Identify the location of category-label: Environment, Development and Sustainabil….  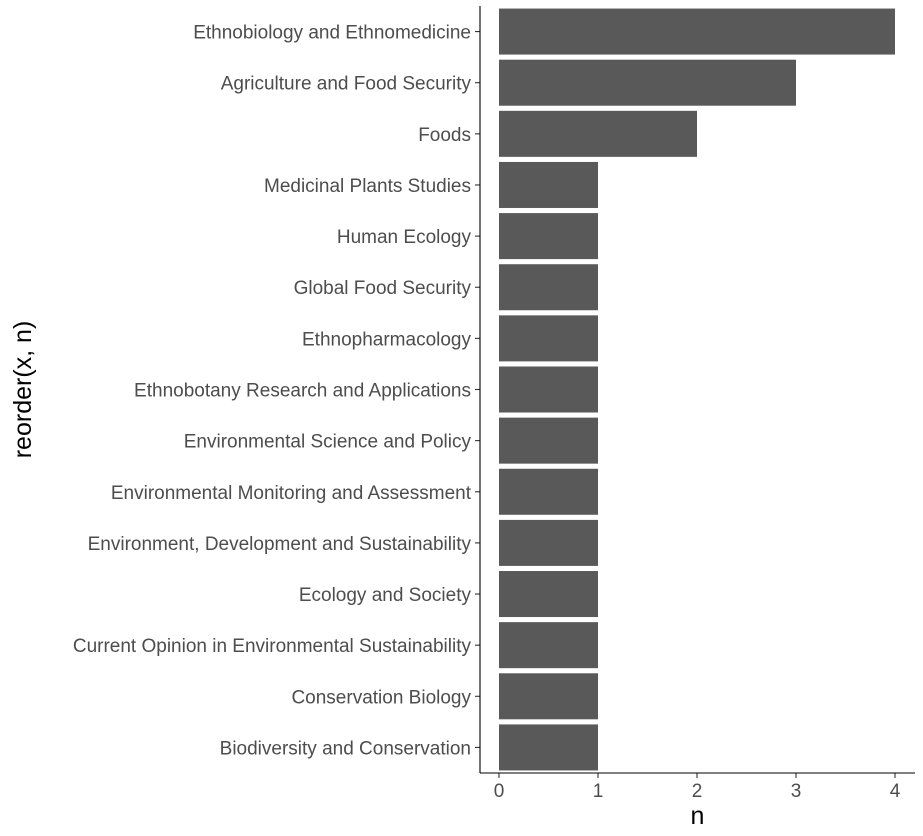
(280, 544).